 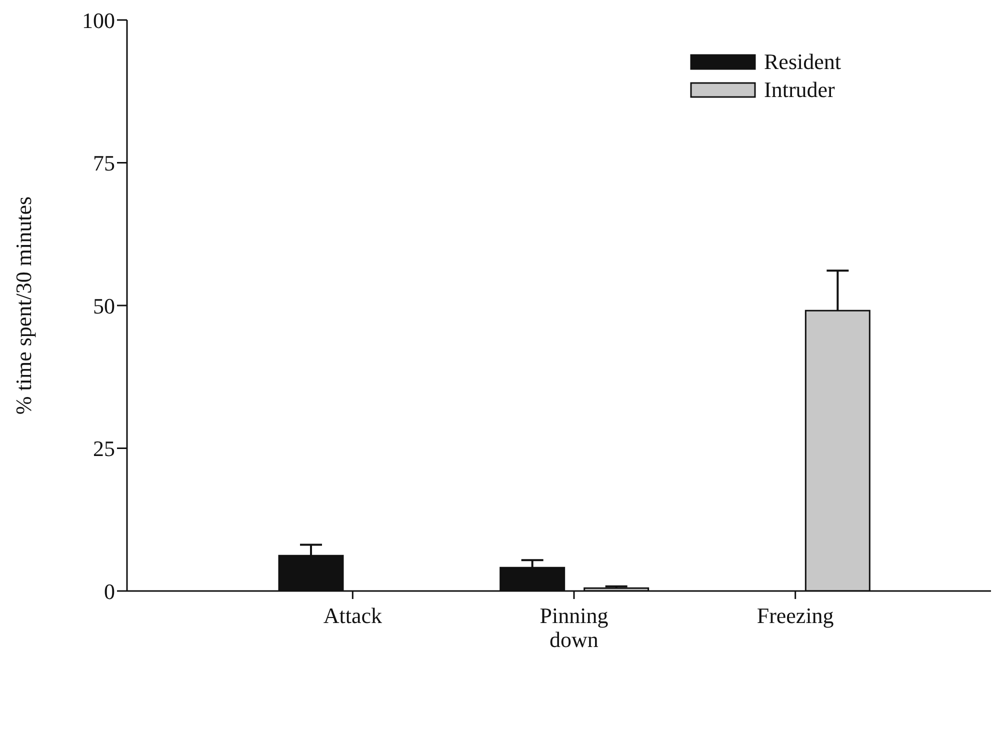 I want to click on x-tick-label: Attack, so click(x=352, y=615).